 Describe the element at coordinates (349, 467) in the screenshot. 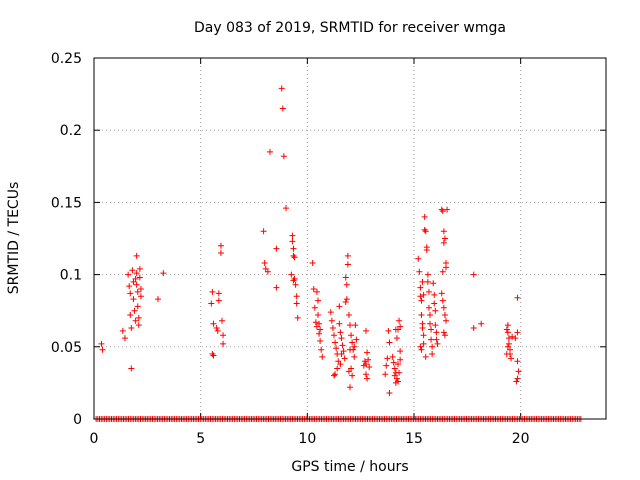

I see `x-axis-label: GPS time / hours` at that location.